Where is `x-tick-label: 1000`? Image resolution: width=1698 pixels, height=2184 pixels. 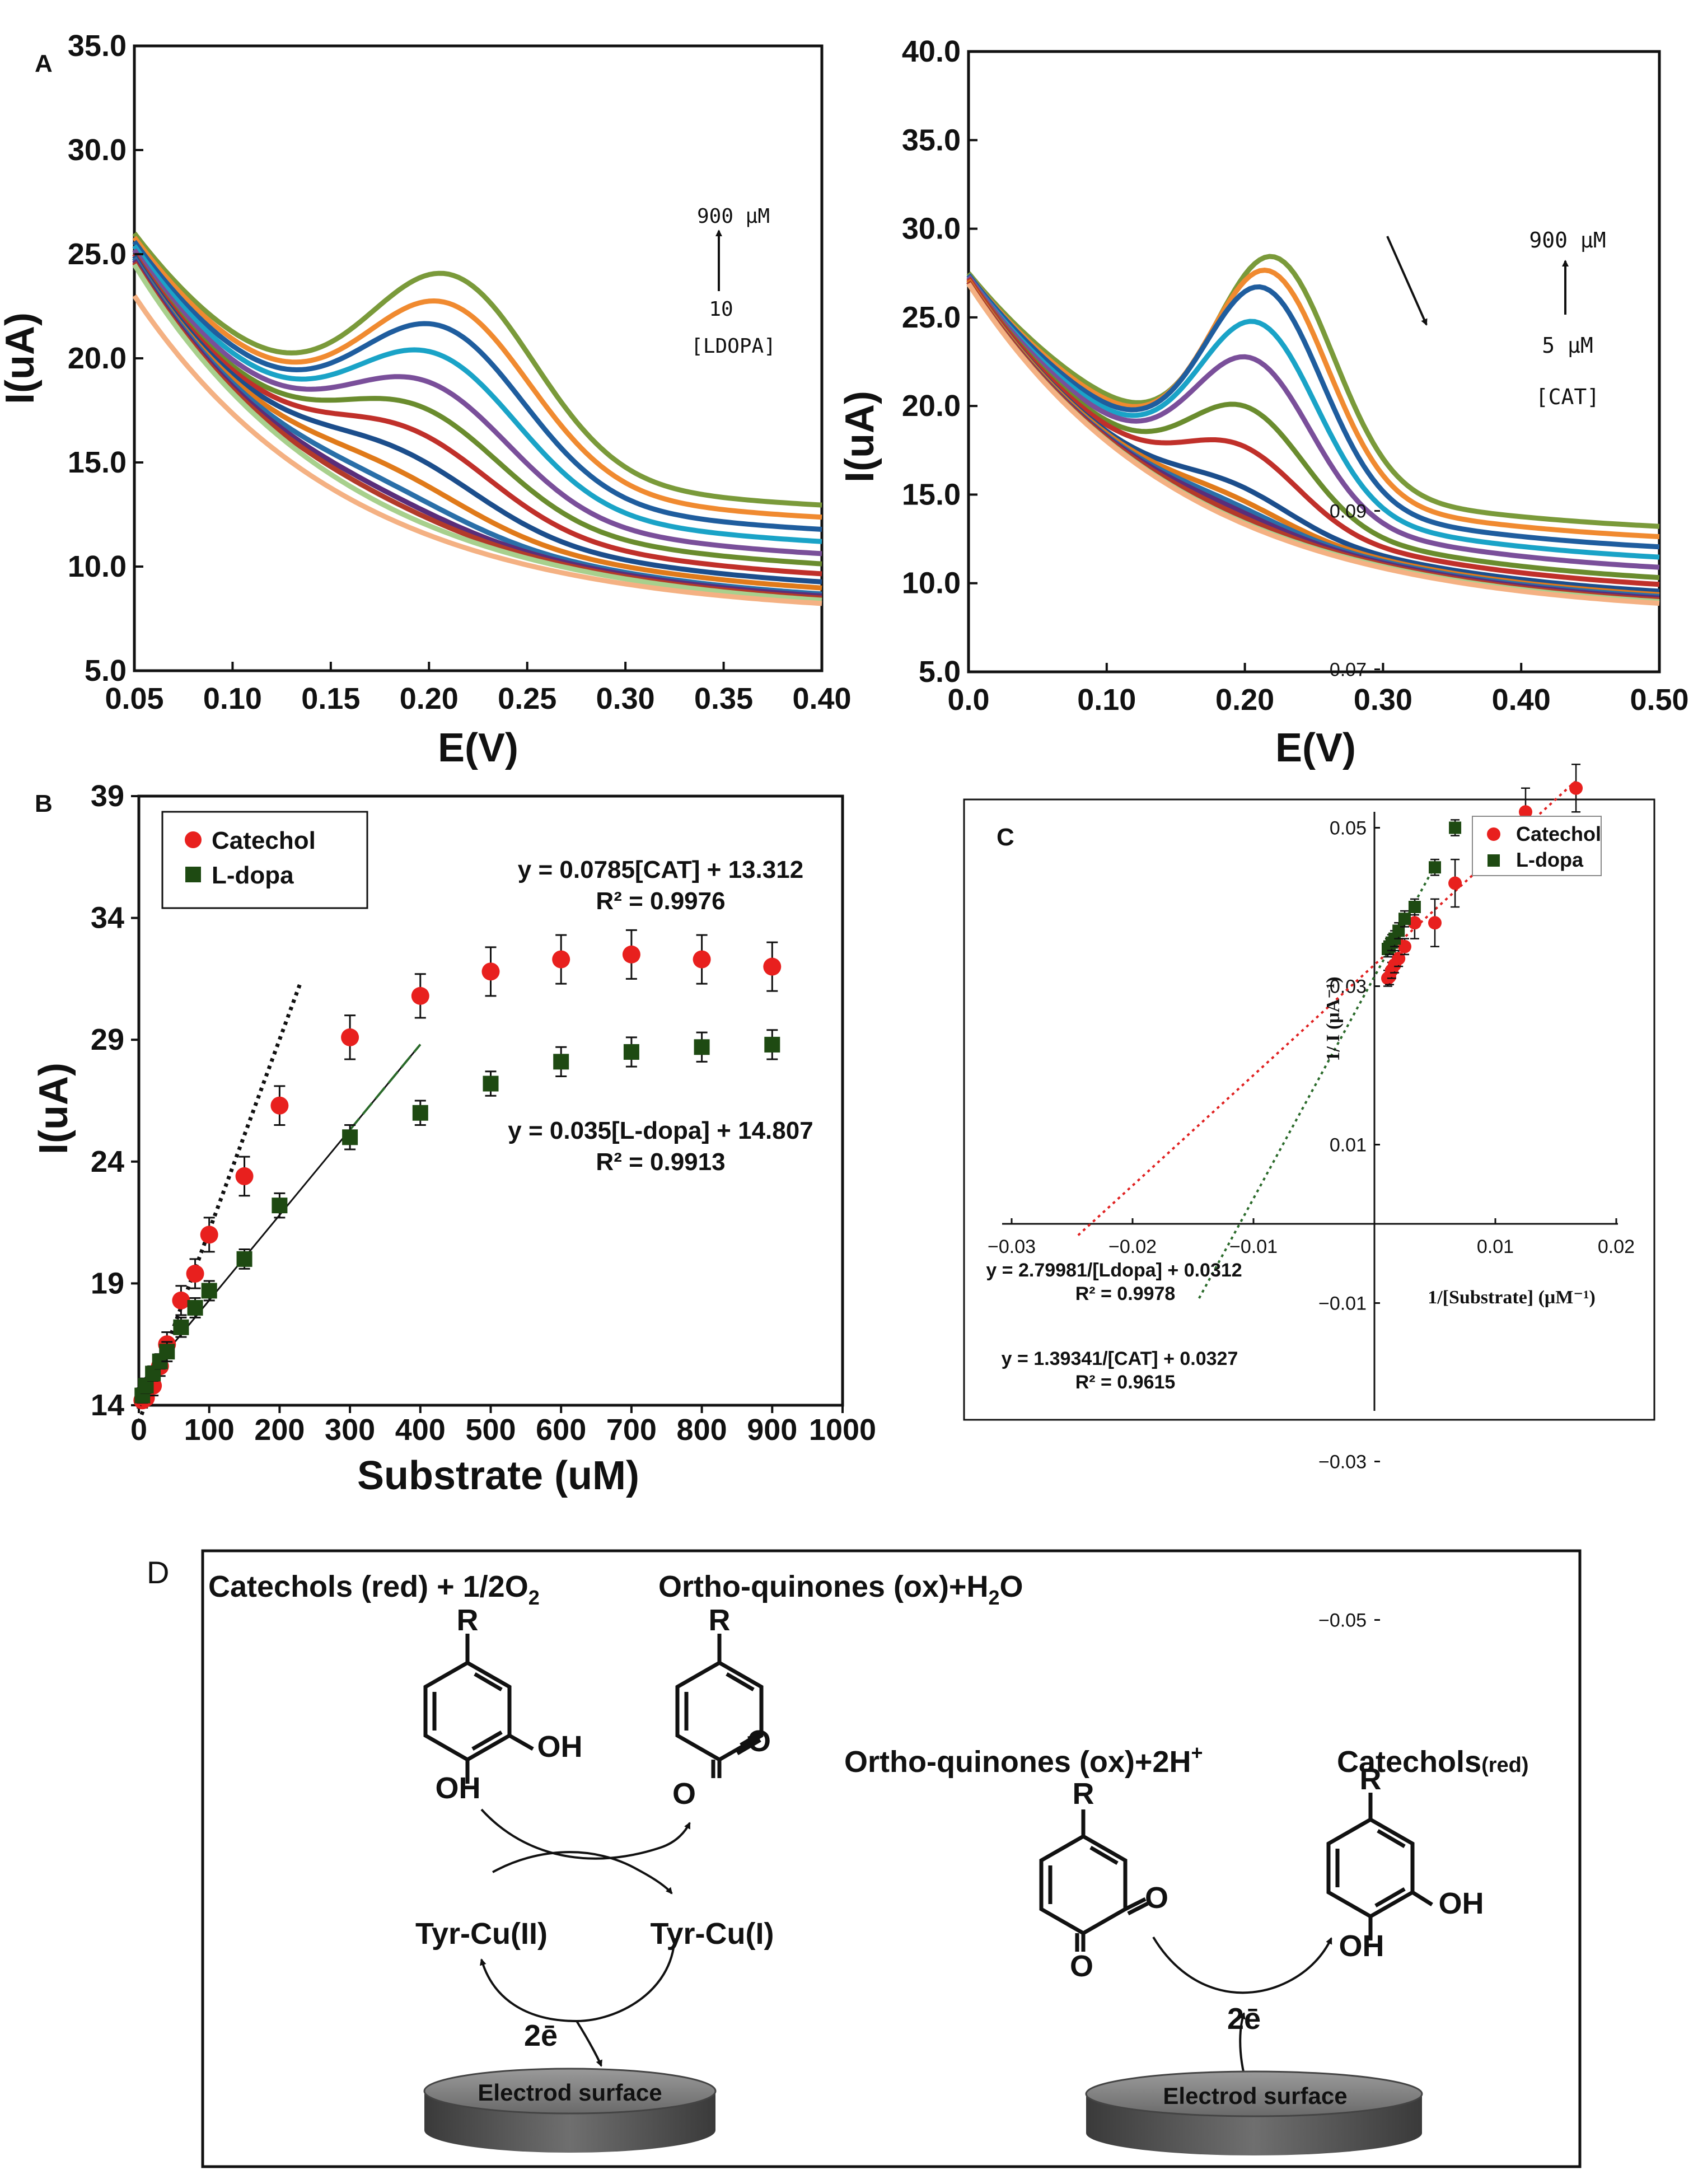
x-tick-label: 1000 is located at coordinates (843, 1430).